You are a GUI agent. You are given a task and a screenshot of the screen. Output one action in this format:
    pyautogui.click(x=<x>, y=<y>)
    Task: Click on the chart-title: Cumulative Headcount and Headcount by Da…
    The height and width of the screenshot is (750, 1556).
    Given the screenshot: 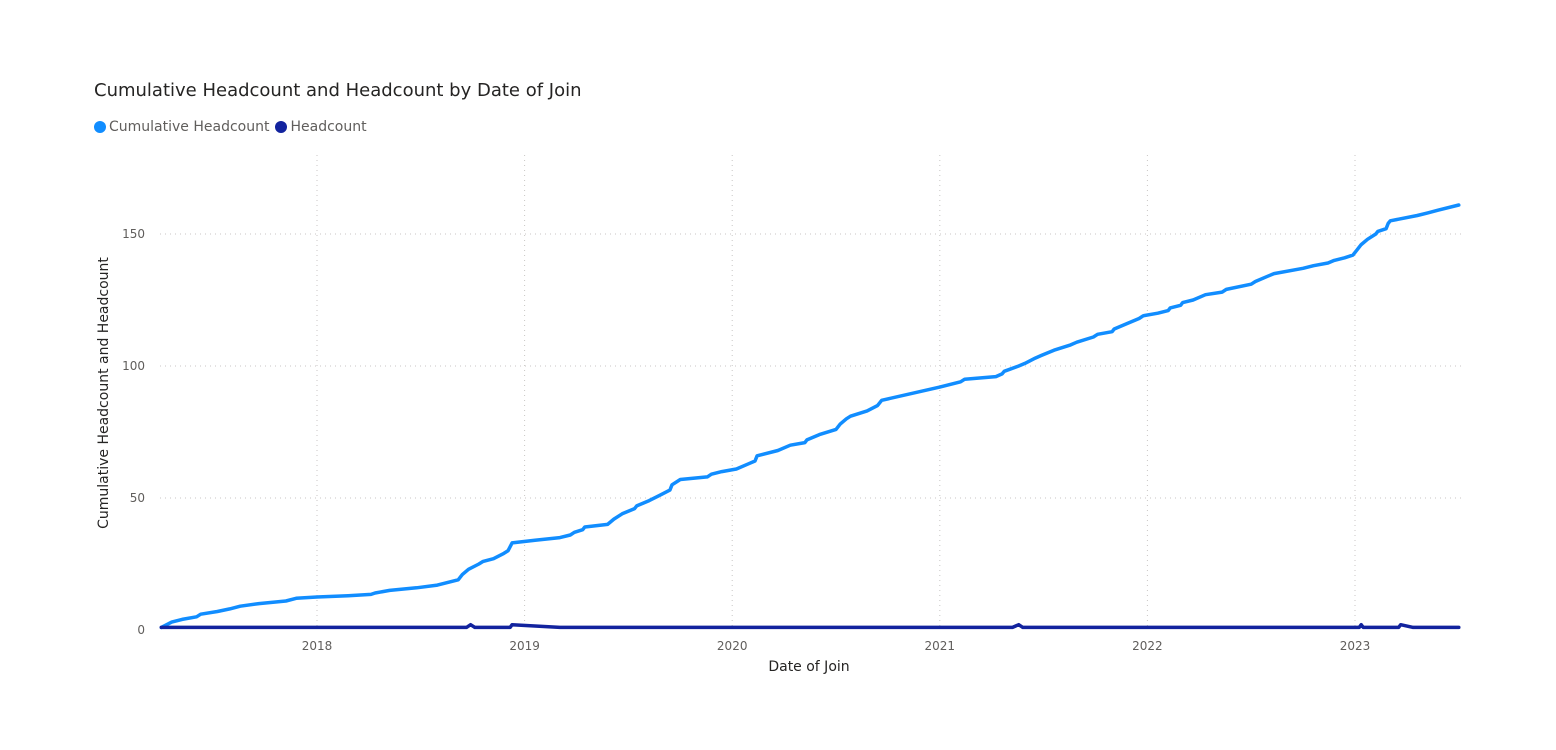 What is the action you would take?
    pyautogui.click(x=338, y=90)
    